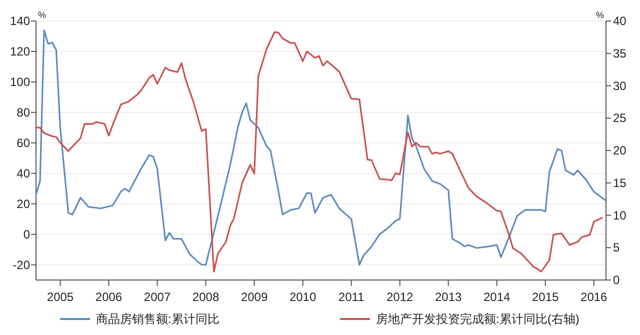 The image size is (640, 335). What do you see at coordinates (478, 319) in the screenshot?
I see `legend-label: 房地产开发投资完成额:累计同比(右轴)` at bounding box center [478, 319].